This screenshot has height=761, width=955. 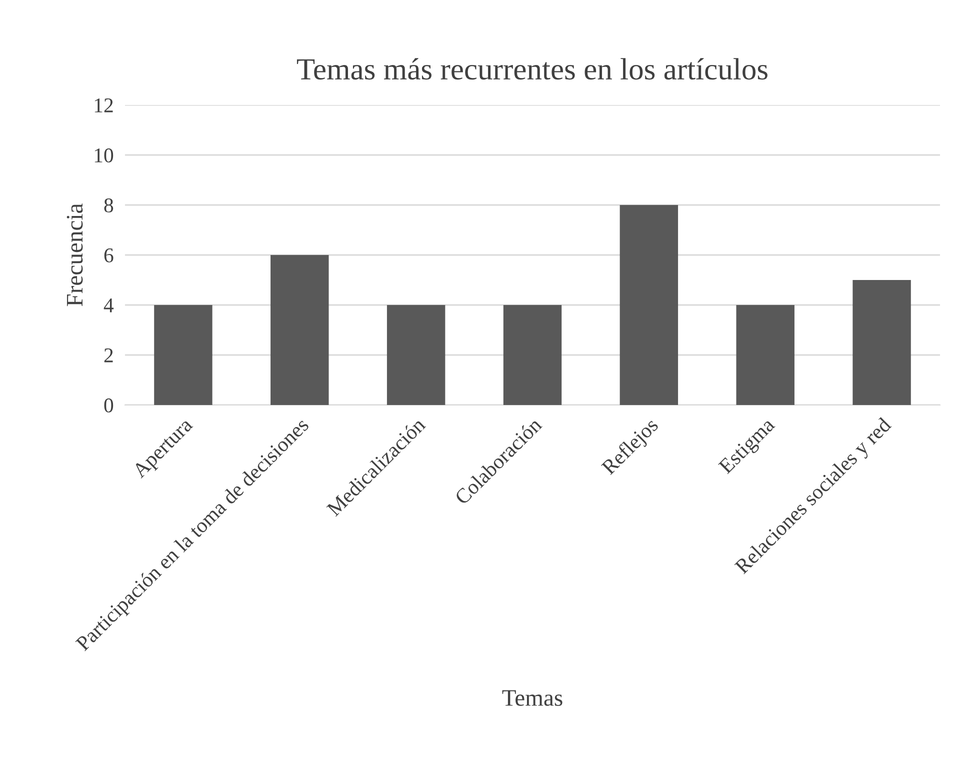 I want to click on y-tick-label: 0, so click(x=109, y=405).